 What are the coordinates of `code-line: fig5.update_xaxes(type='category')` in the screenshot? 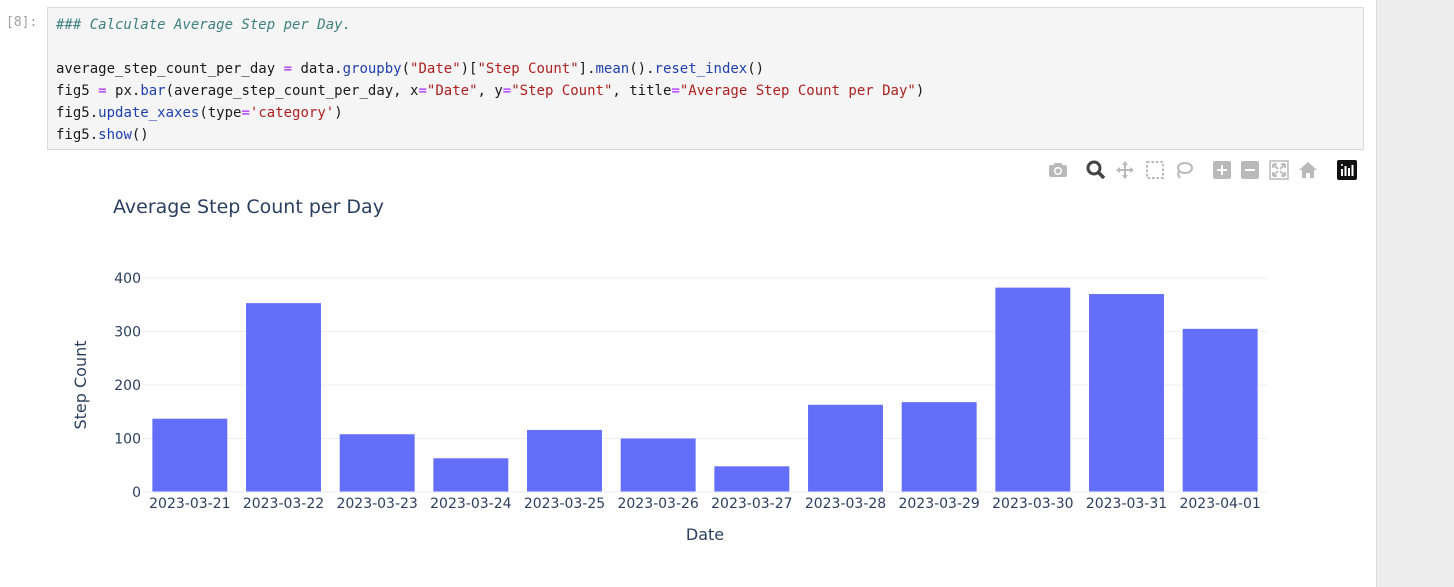 It's located at (705, 113).